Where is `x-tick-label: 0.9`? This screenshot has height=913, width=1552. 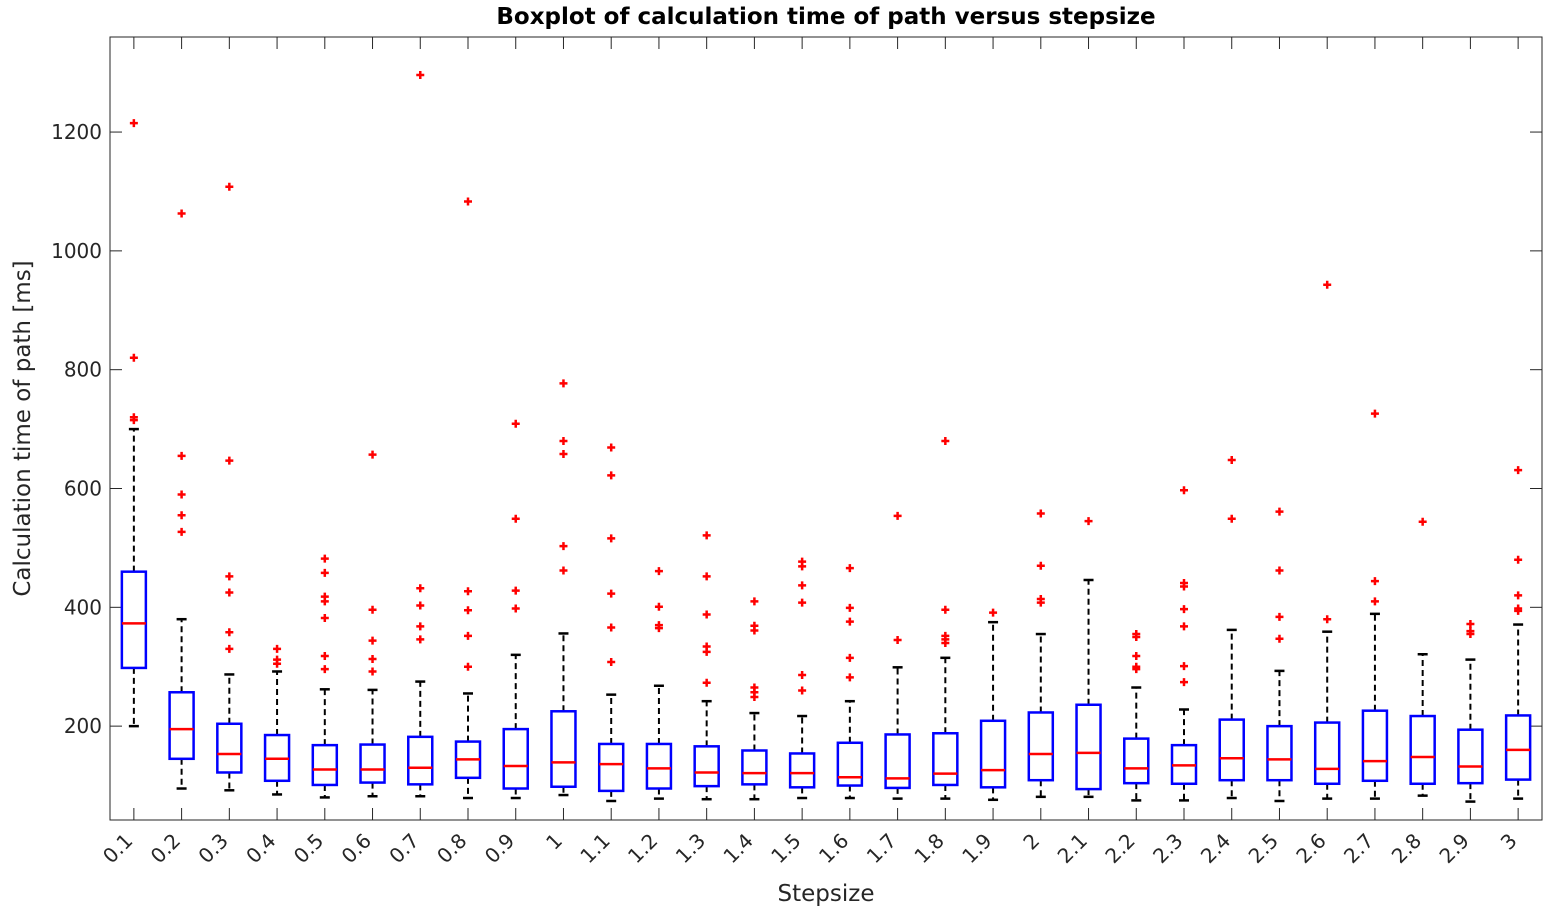
x-tick-label: 0.9 is located at coordinates (499, 848).